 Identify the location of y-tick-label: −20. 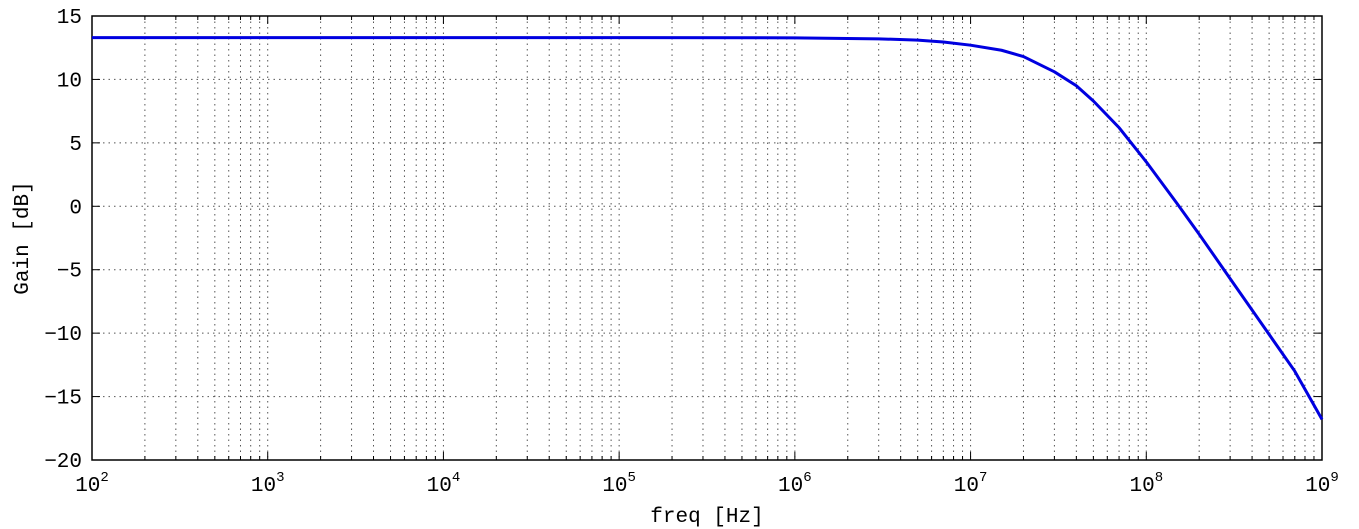
(63, 462).